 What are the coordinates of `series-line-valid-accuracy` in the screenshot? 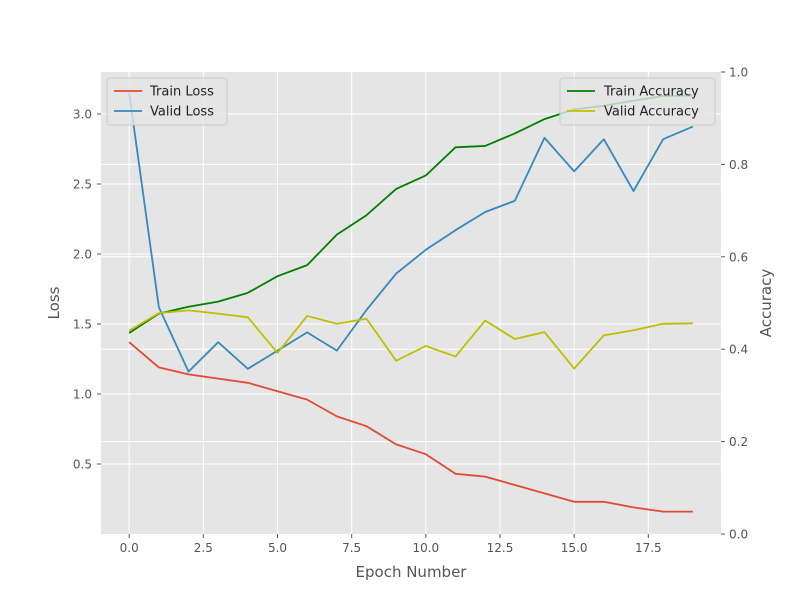 It's located at (410, 339).